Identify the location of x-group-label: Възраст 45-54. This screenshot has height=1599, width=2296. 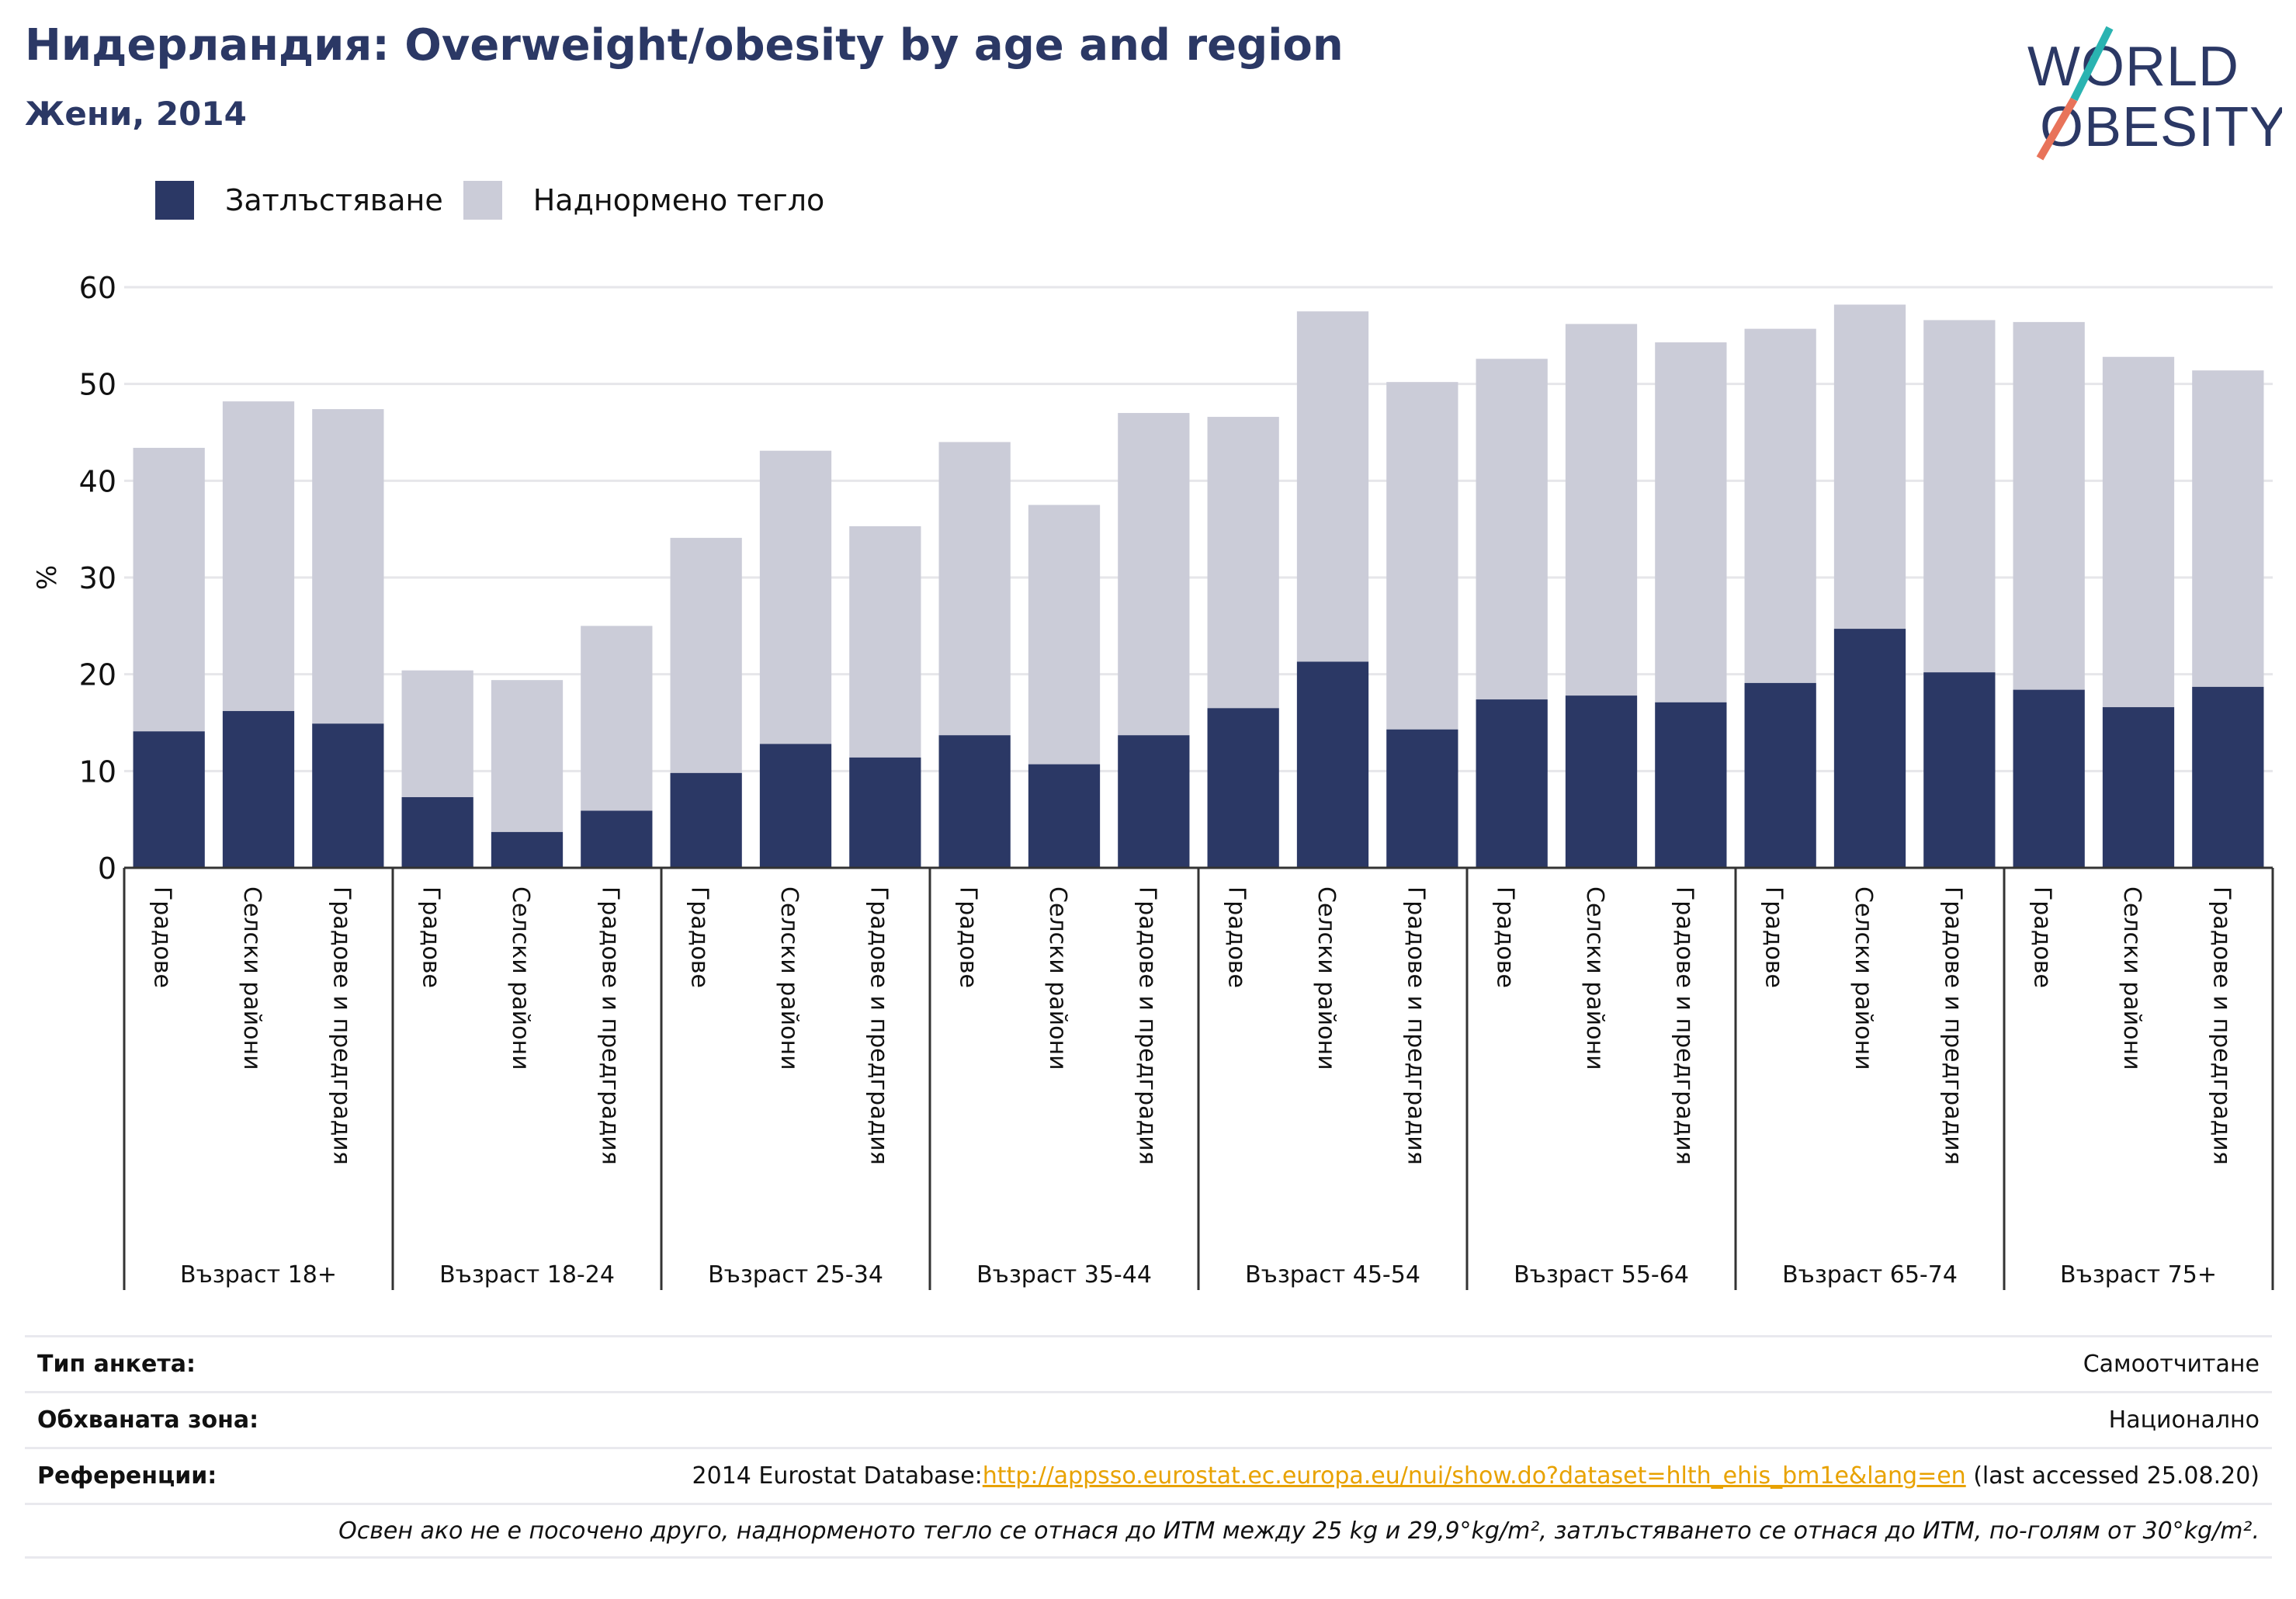
(1332, 1275).